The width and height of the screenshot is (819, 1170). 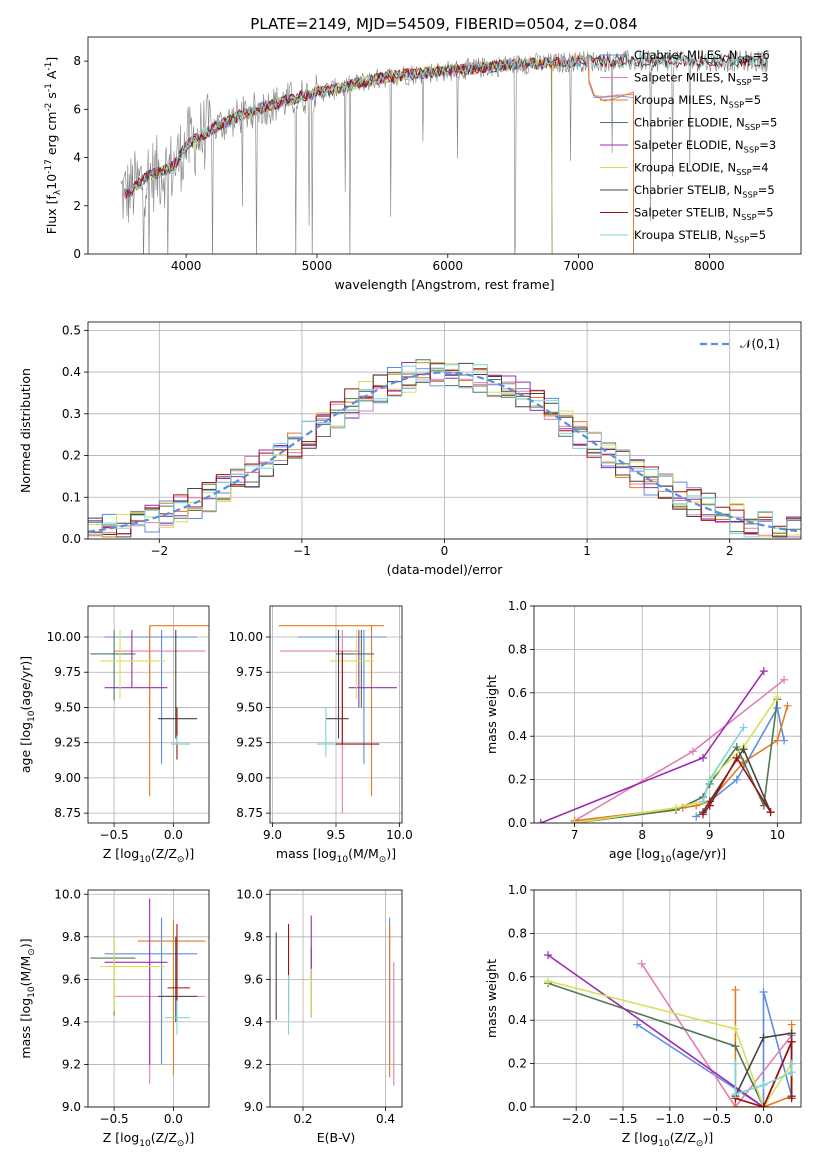 I want to click on y-tick-label: 4, so click(x=77, y=158).